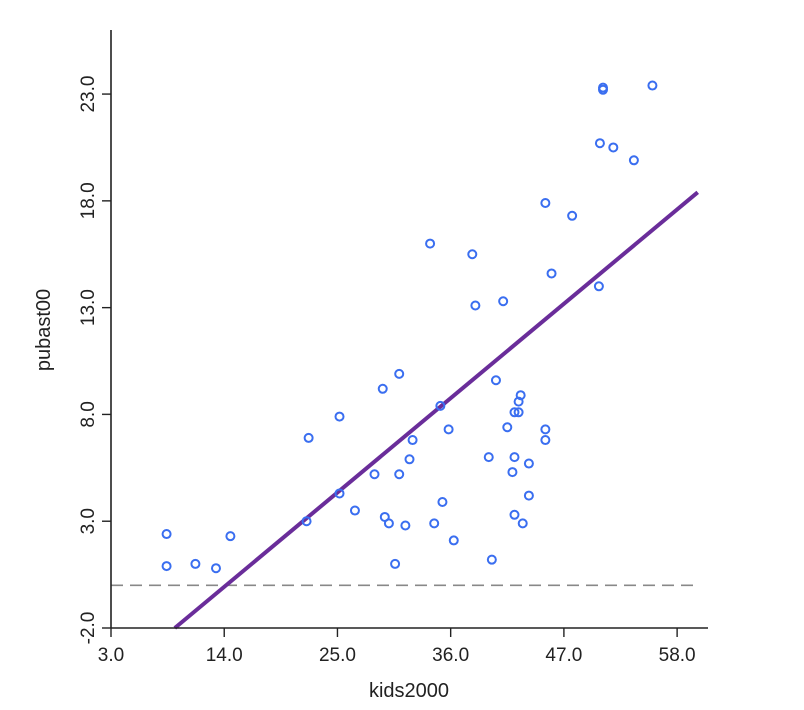 The height and width of the screenshot is (710, 804). What do you see at coordinates (88, 628) in the screenshot?
I see `y-tick-label: -2.0` at bounding box center [88, 628].